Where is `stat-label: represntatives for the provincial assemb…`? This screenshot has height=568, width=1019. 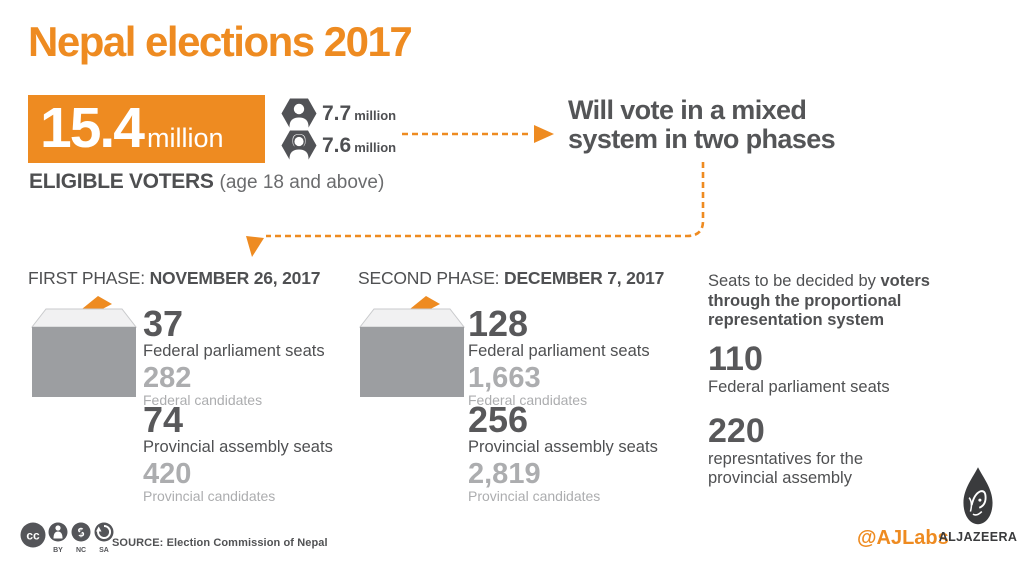
stat-label: represntatives for the provincial assemb… is located at coordinates (785, 468).